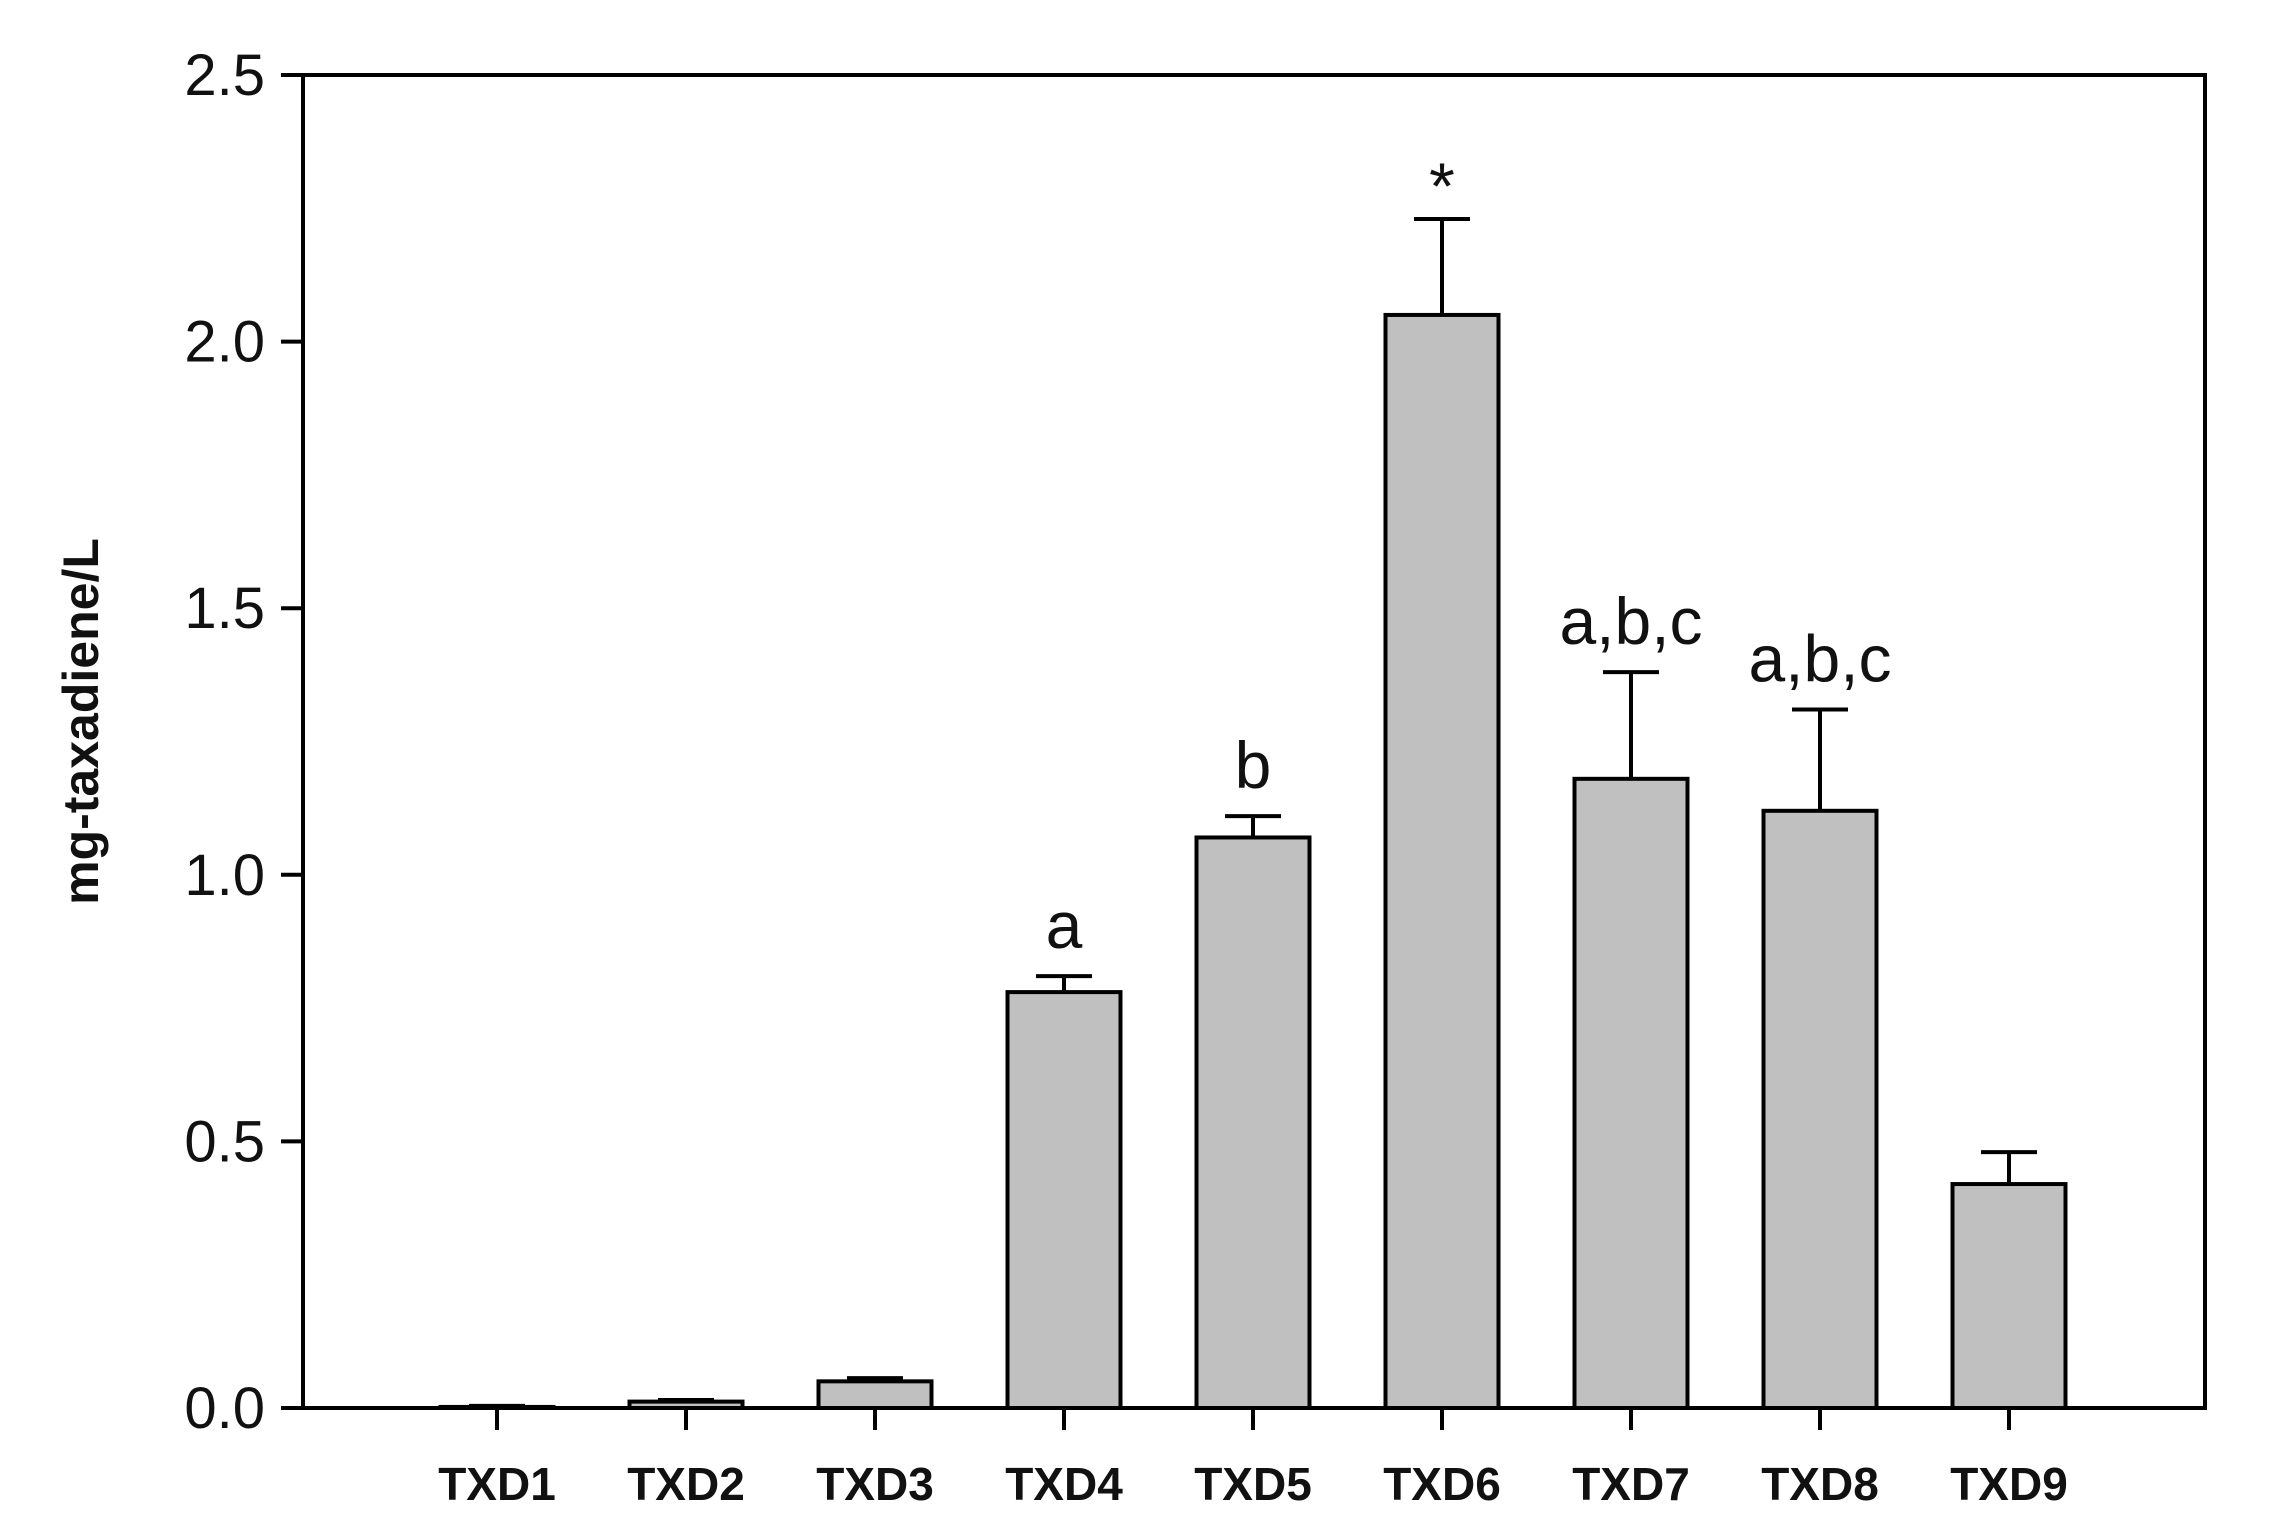  What do you see at coordinates (224, 1408) in the screenshot?
I see `y-tick-label: 0.0` at bounding box center [224, 1408].